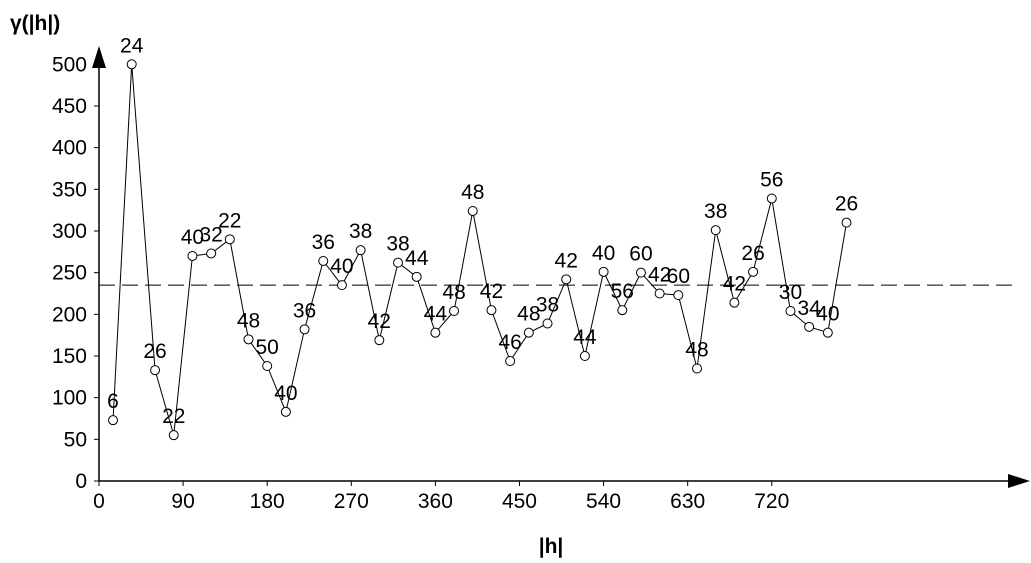 The height and width of the screenshot is (563, 1031). I want to click on x-tick-label: 360, so click(435, 501).